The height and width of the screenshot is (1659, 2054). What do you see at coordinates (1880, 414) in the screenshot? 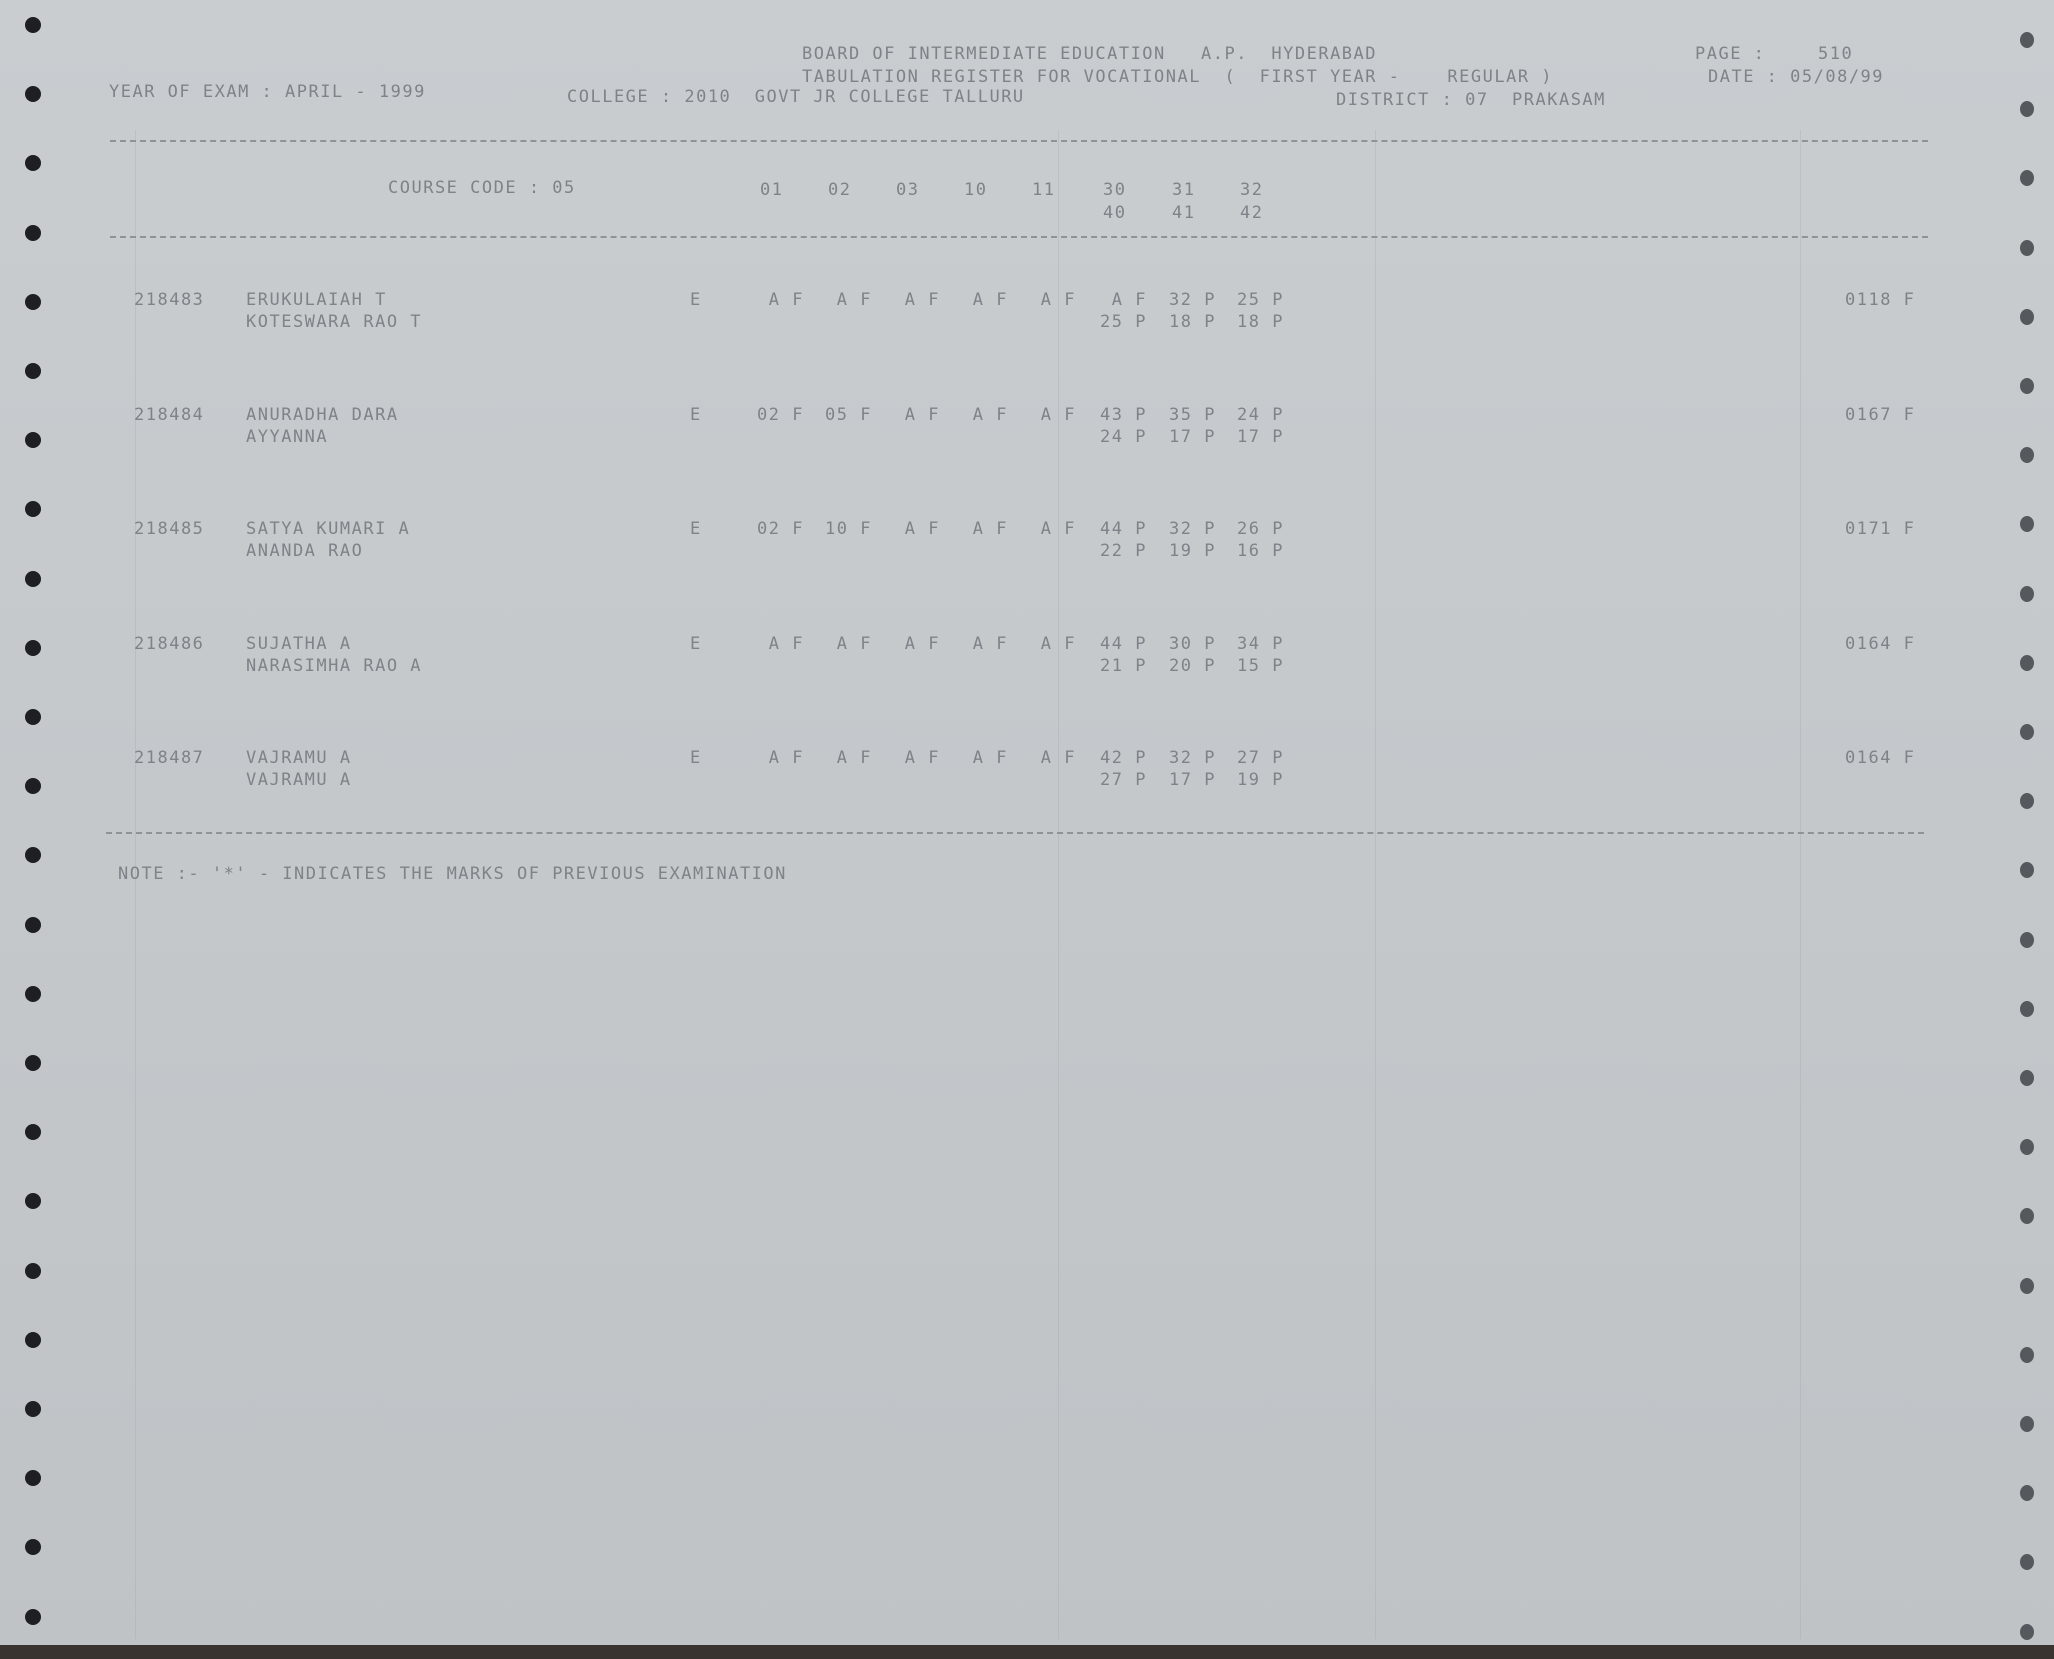
I see `total-result: 0167 F` at bounding box center [1880, 414].